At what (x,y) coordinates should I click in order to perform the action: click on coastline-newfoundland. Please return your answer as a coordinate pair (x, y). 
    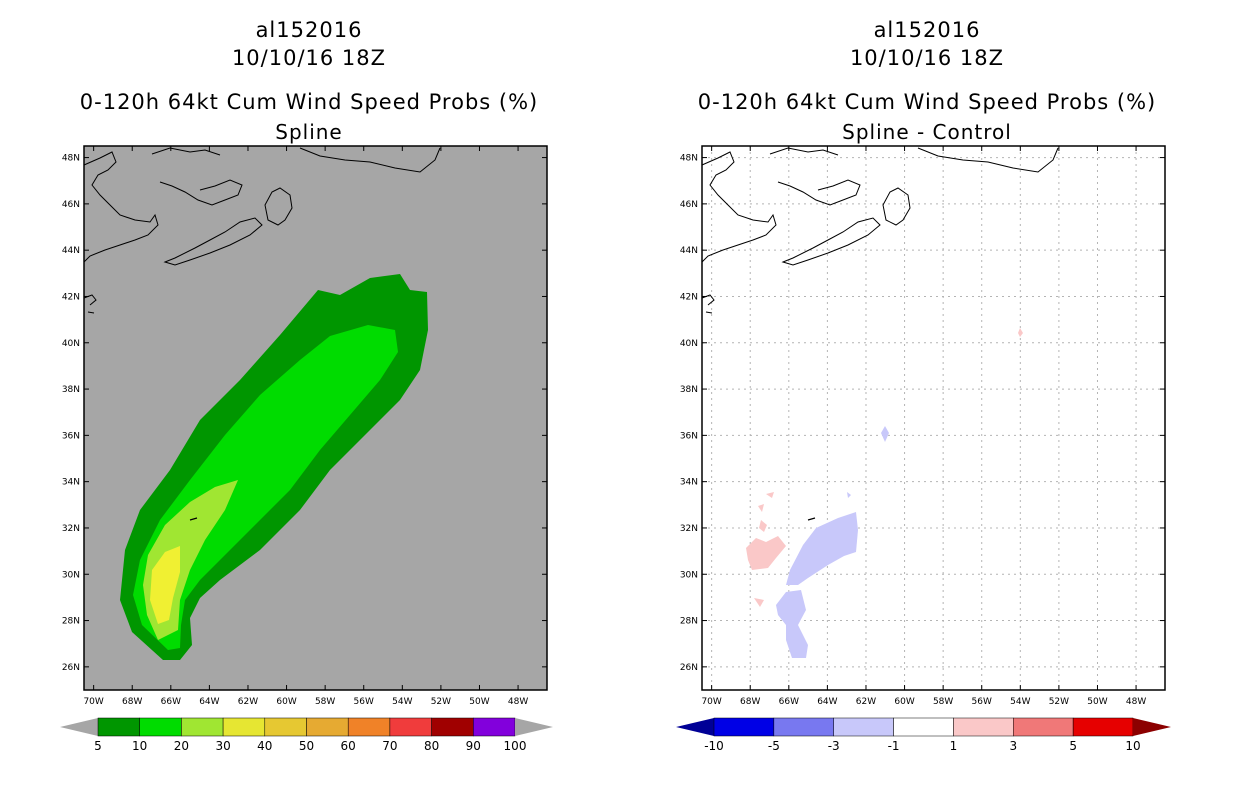
    Looking at the image, I should click on (896, 206).